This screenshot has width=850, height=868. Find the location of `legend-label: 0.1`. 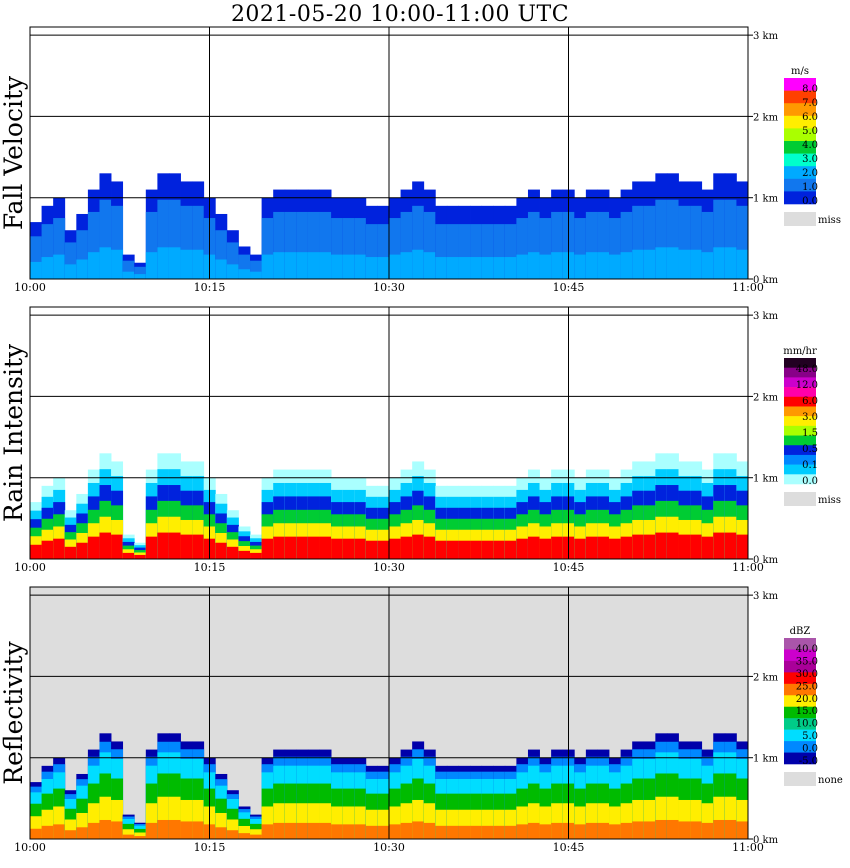

legend-label: 0.1 is located at coordinates (810, 465).